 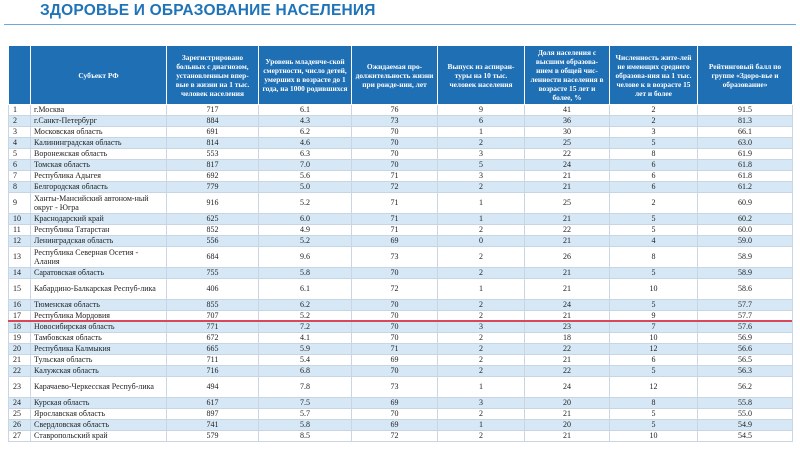 What do you see at coordinates (19, 305) in the screenshot?
I see `rank-cell: 16` at bounding box center [19, 305].